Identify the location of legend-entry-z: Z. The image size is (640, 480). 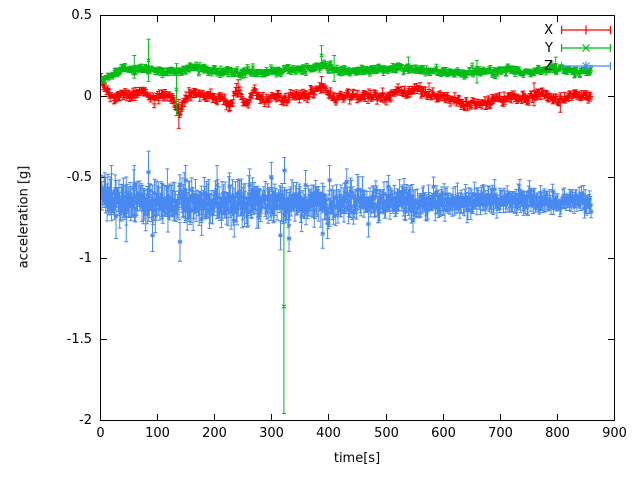
(578, 66).